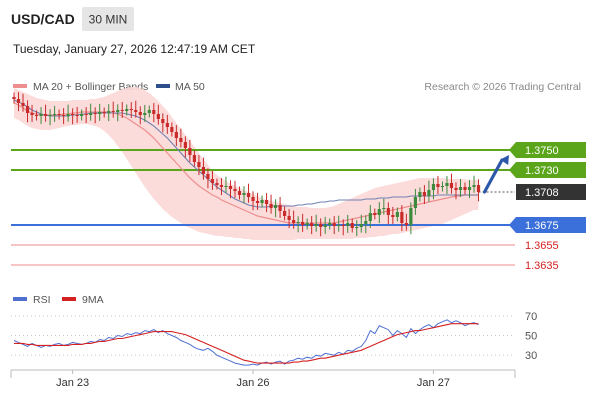 The height and width of the screenshot is (400, 590). Describe the element at coordinates (542, 246) in the screenshot. I see `level-label-1.3655: 1.3655` at that location.